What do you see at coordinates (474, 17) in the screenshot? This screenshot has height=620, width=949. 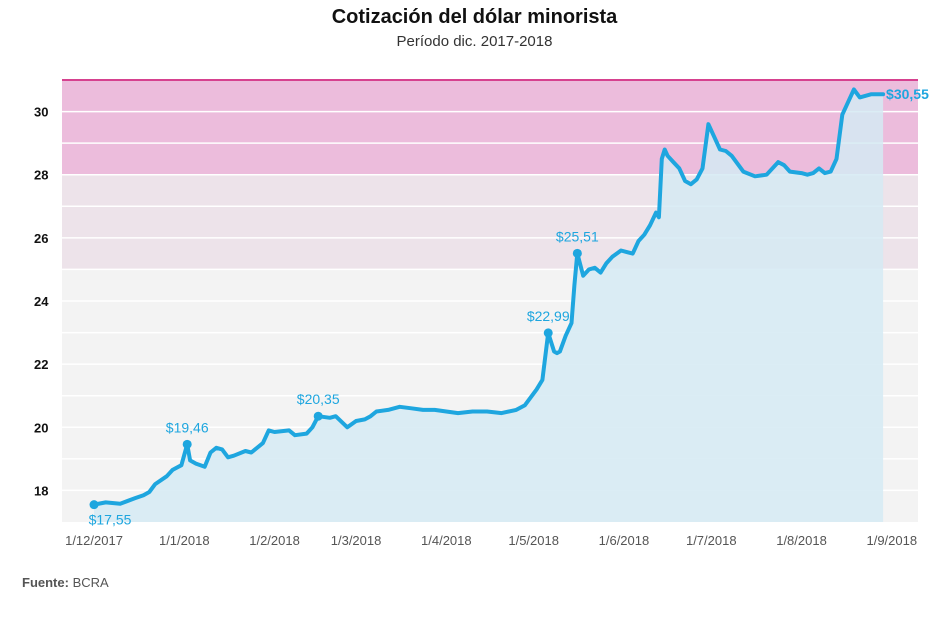 I see `chart-title: Cotización del dólar minorista` at bounding box center [474, 17].